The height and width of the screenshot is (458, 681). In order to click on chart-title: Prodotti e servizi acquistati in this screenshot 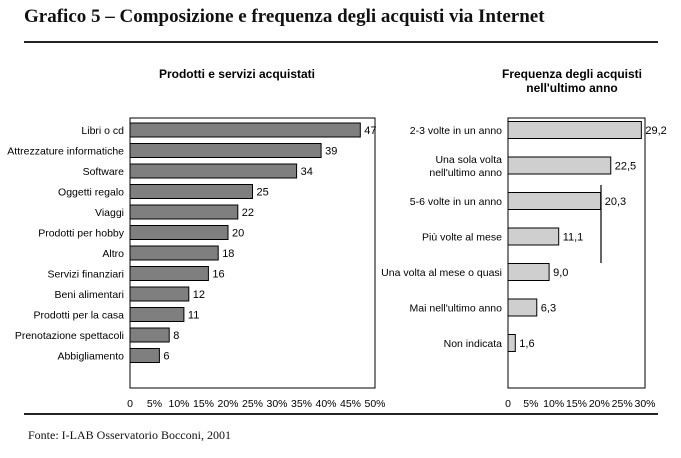, I will do `click(237, 74)`.